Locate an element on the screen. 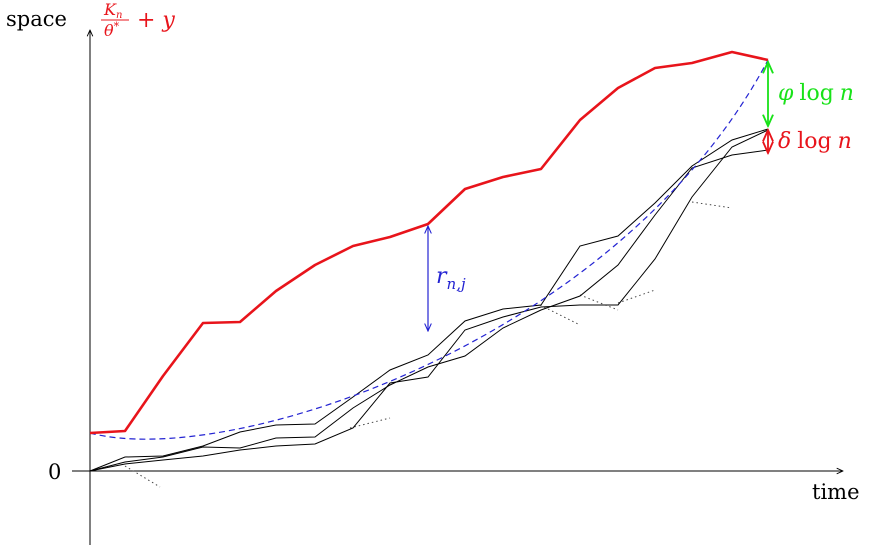  top-label-numerator: Kn is located at coordinates (112, 10).